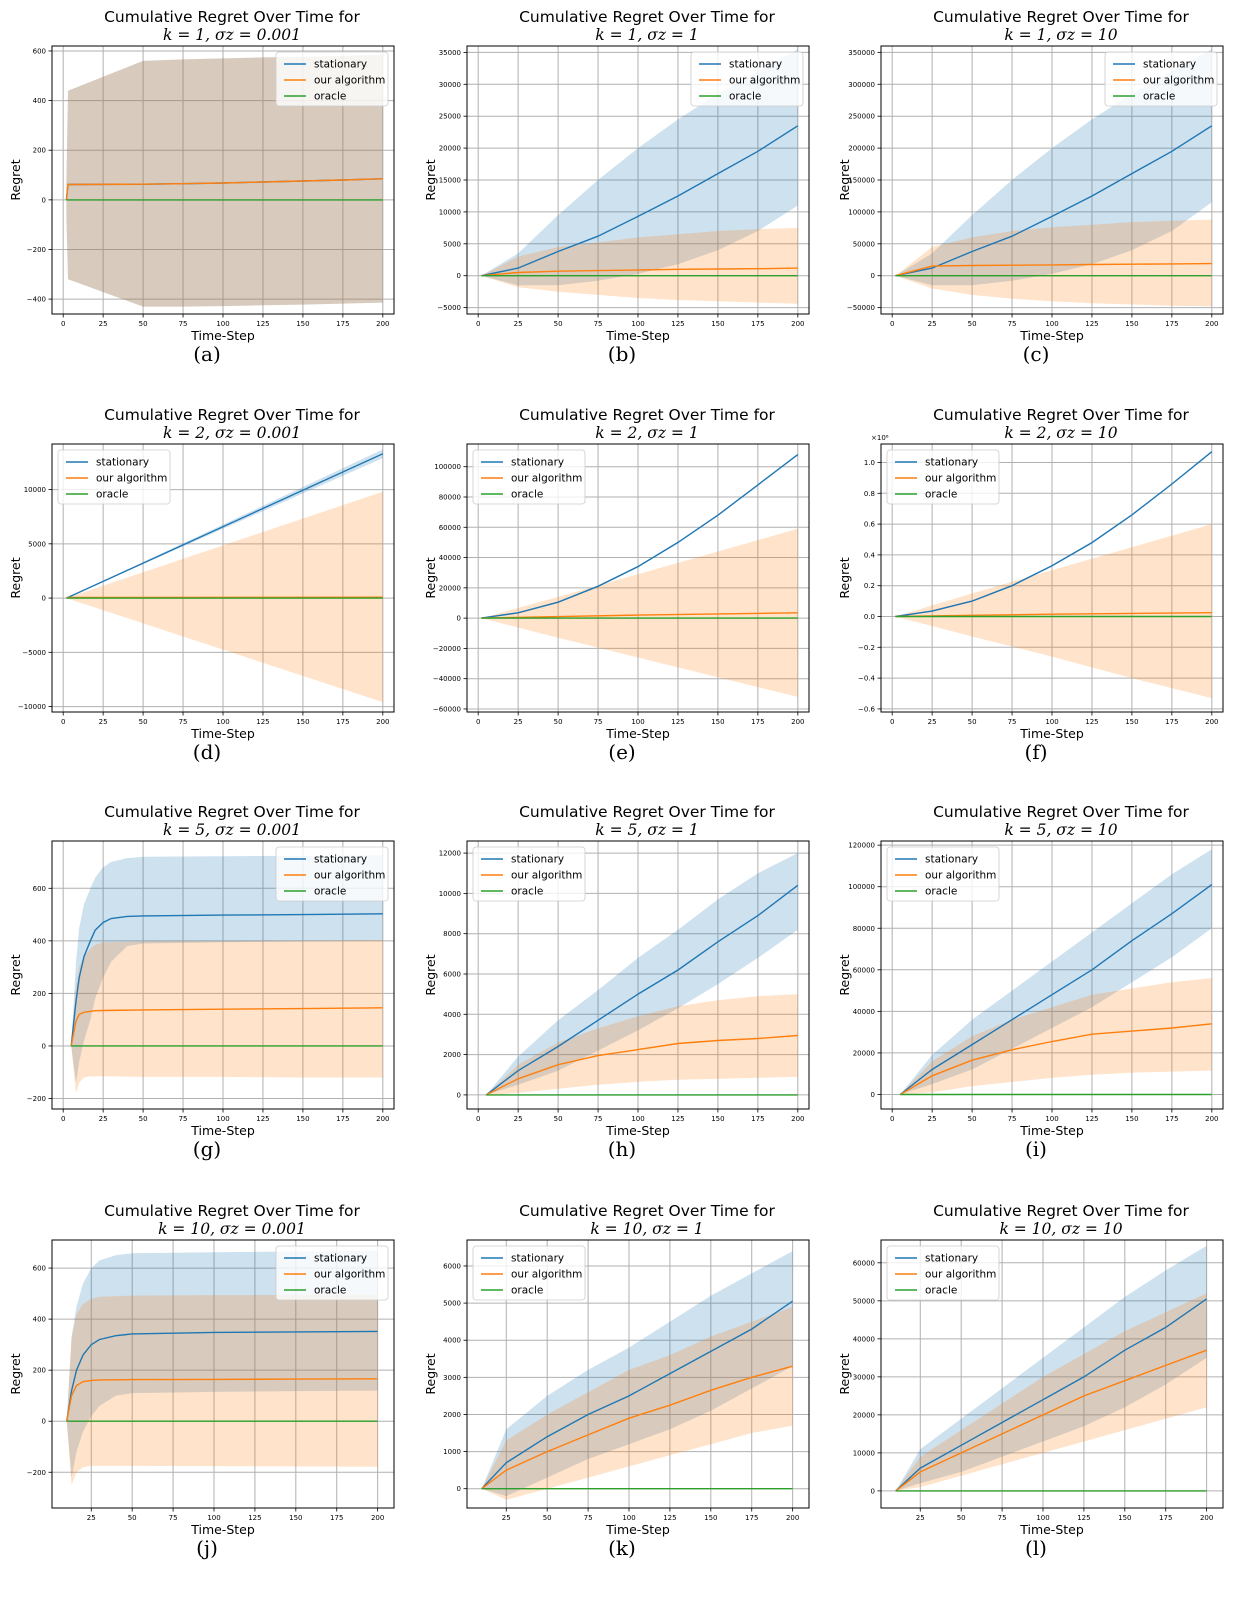 The width and height of the screenshot is (1243, 1602). Describe the element at coordinates (450, 53) in the screenshot. I see `y-tick-label: 35000` at that location.